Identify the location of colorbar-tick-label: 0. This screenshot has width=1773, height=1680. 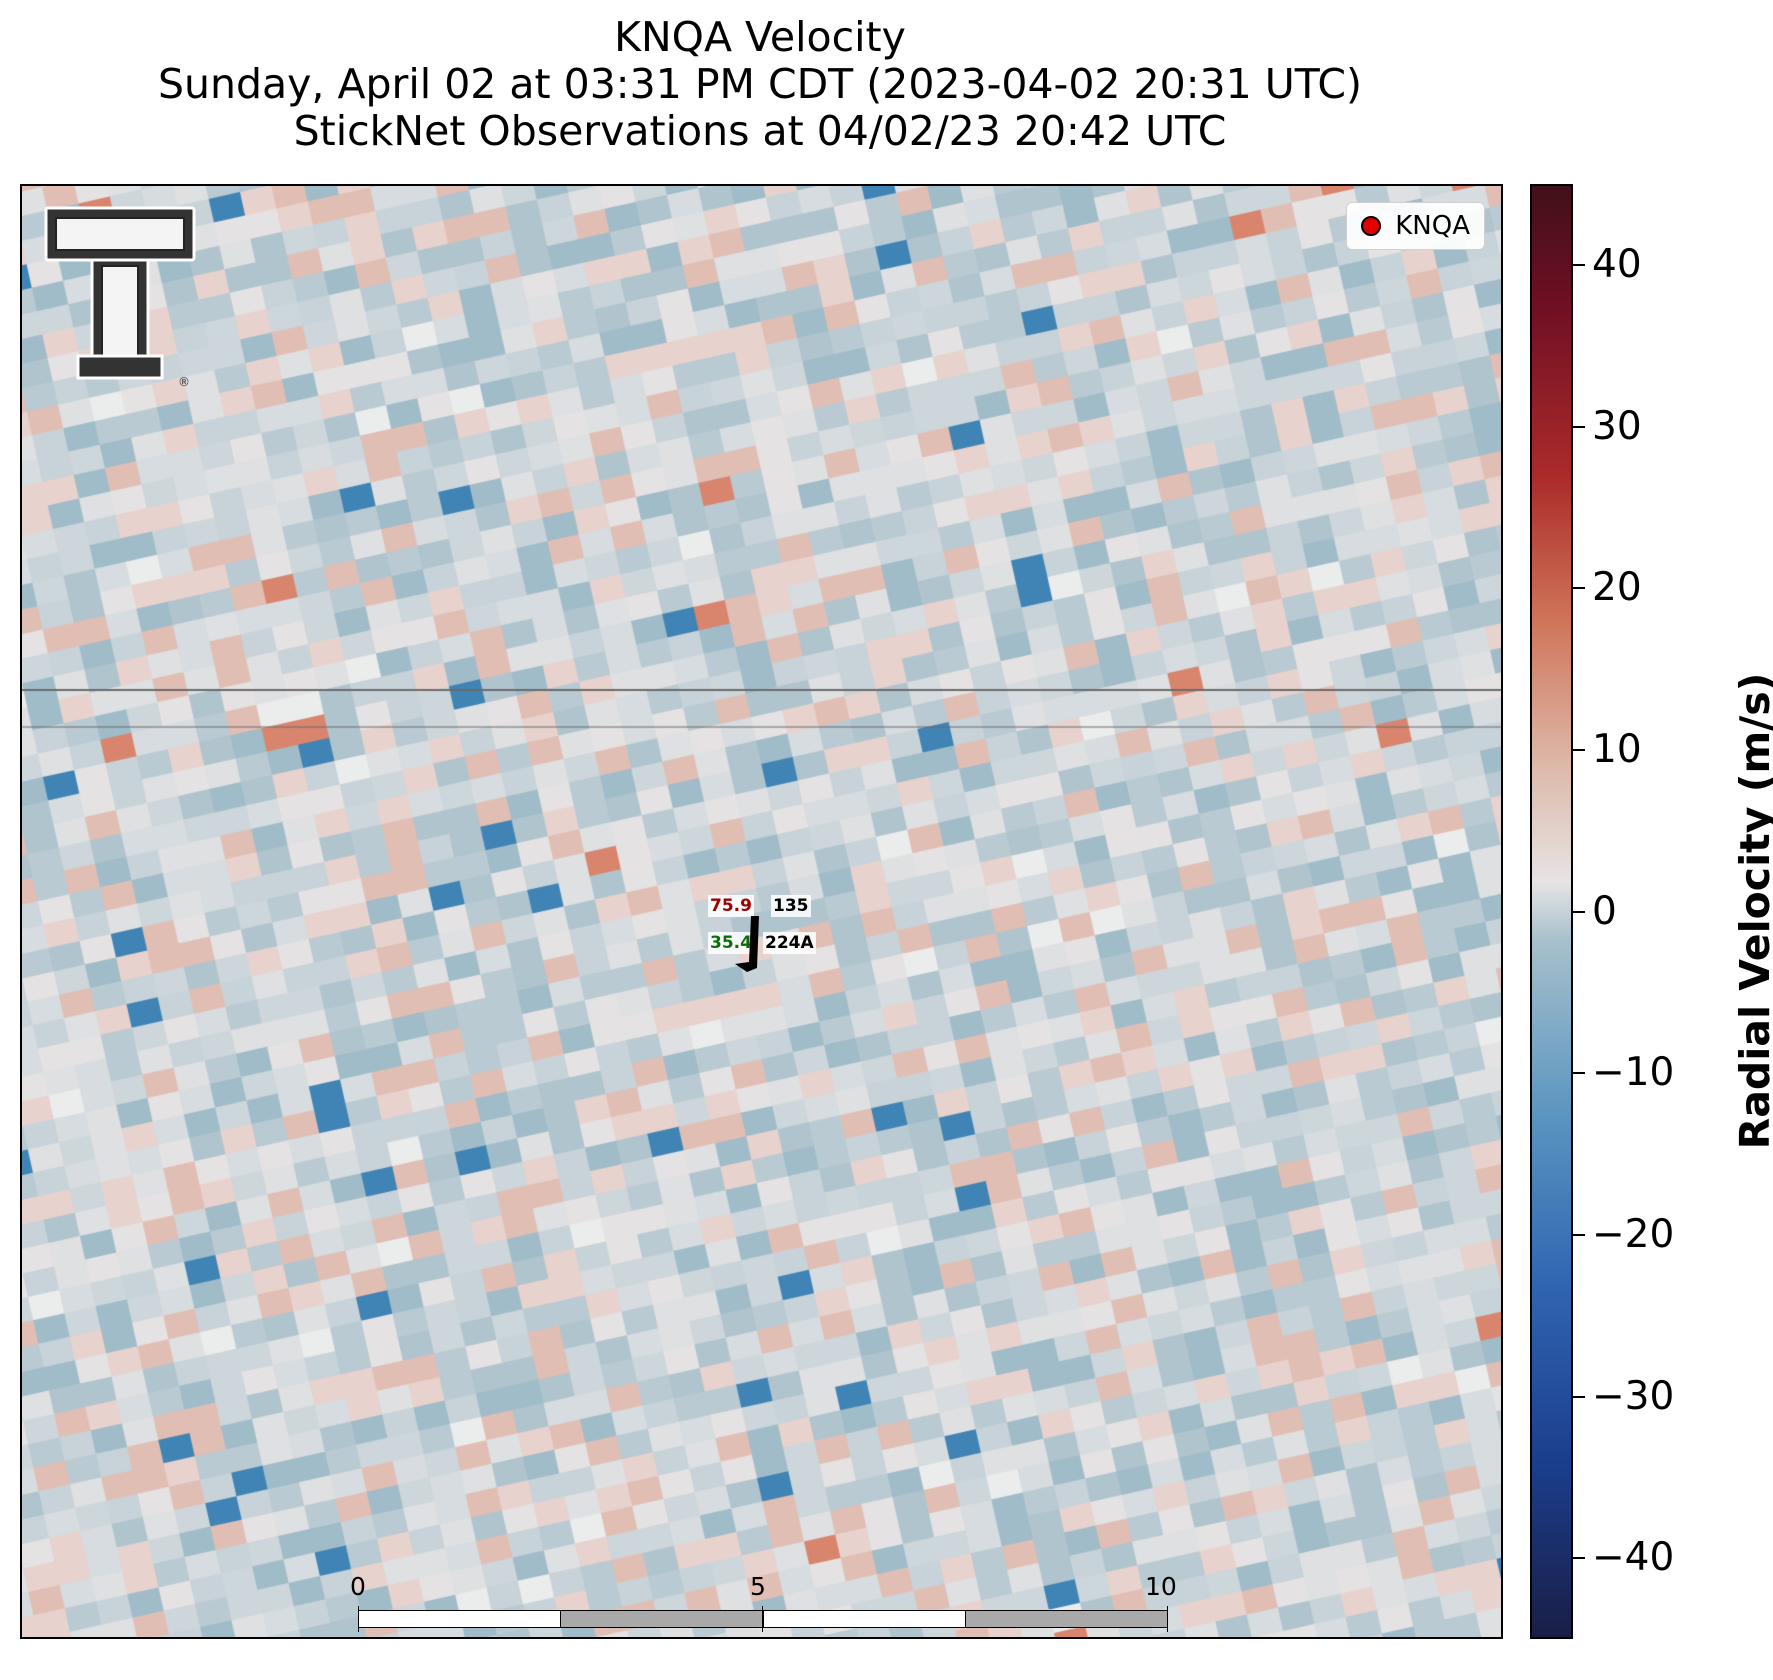
(1604, 911).